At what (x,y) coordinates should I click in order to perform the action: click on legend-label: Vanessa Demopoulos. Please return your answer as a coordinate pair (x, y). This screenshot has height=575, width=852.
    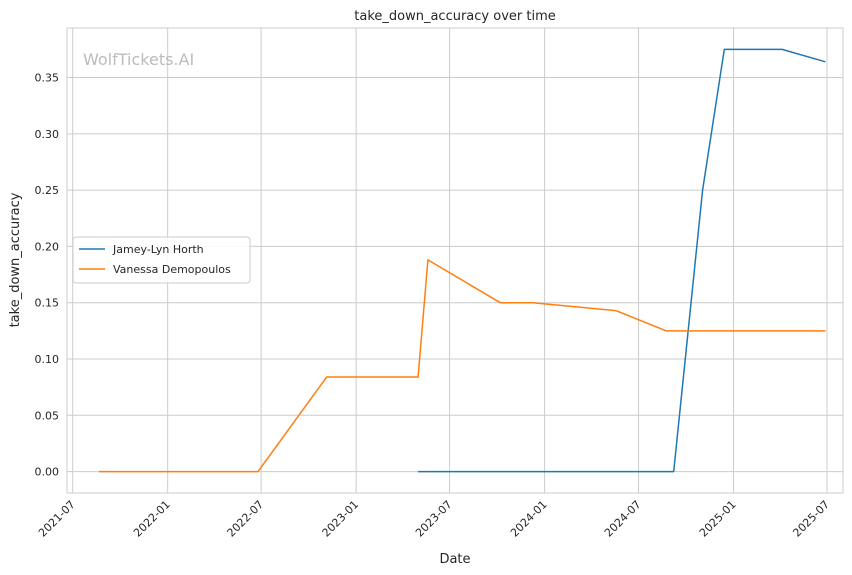
    Looking at the image, I should click on (172, 269).